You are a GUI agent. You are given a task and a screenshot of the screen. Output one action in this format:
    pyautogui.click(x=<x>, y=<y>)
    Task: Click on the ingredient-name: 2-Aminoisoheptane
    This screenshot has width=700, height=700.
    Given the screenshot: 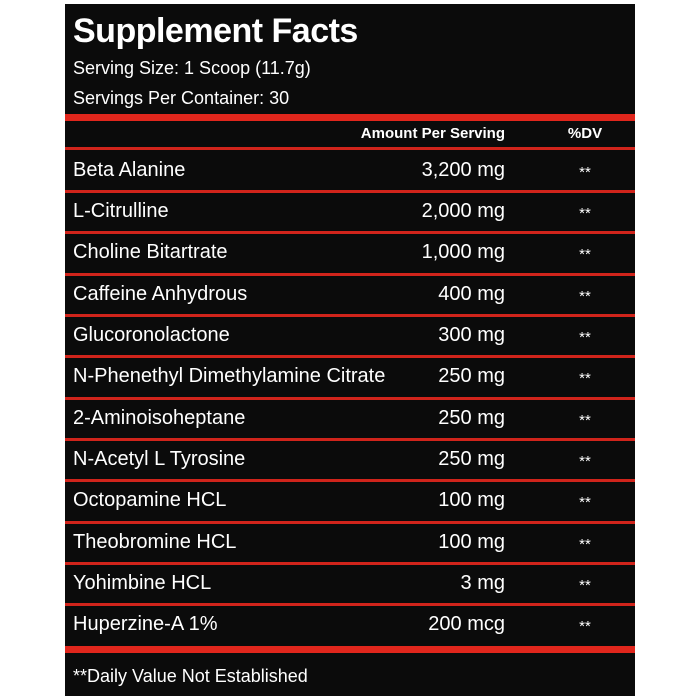 What is the action you would take?
    pyautogui.click(x=159, y=417)
    